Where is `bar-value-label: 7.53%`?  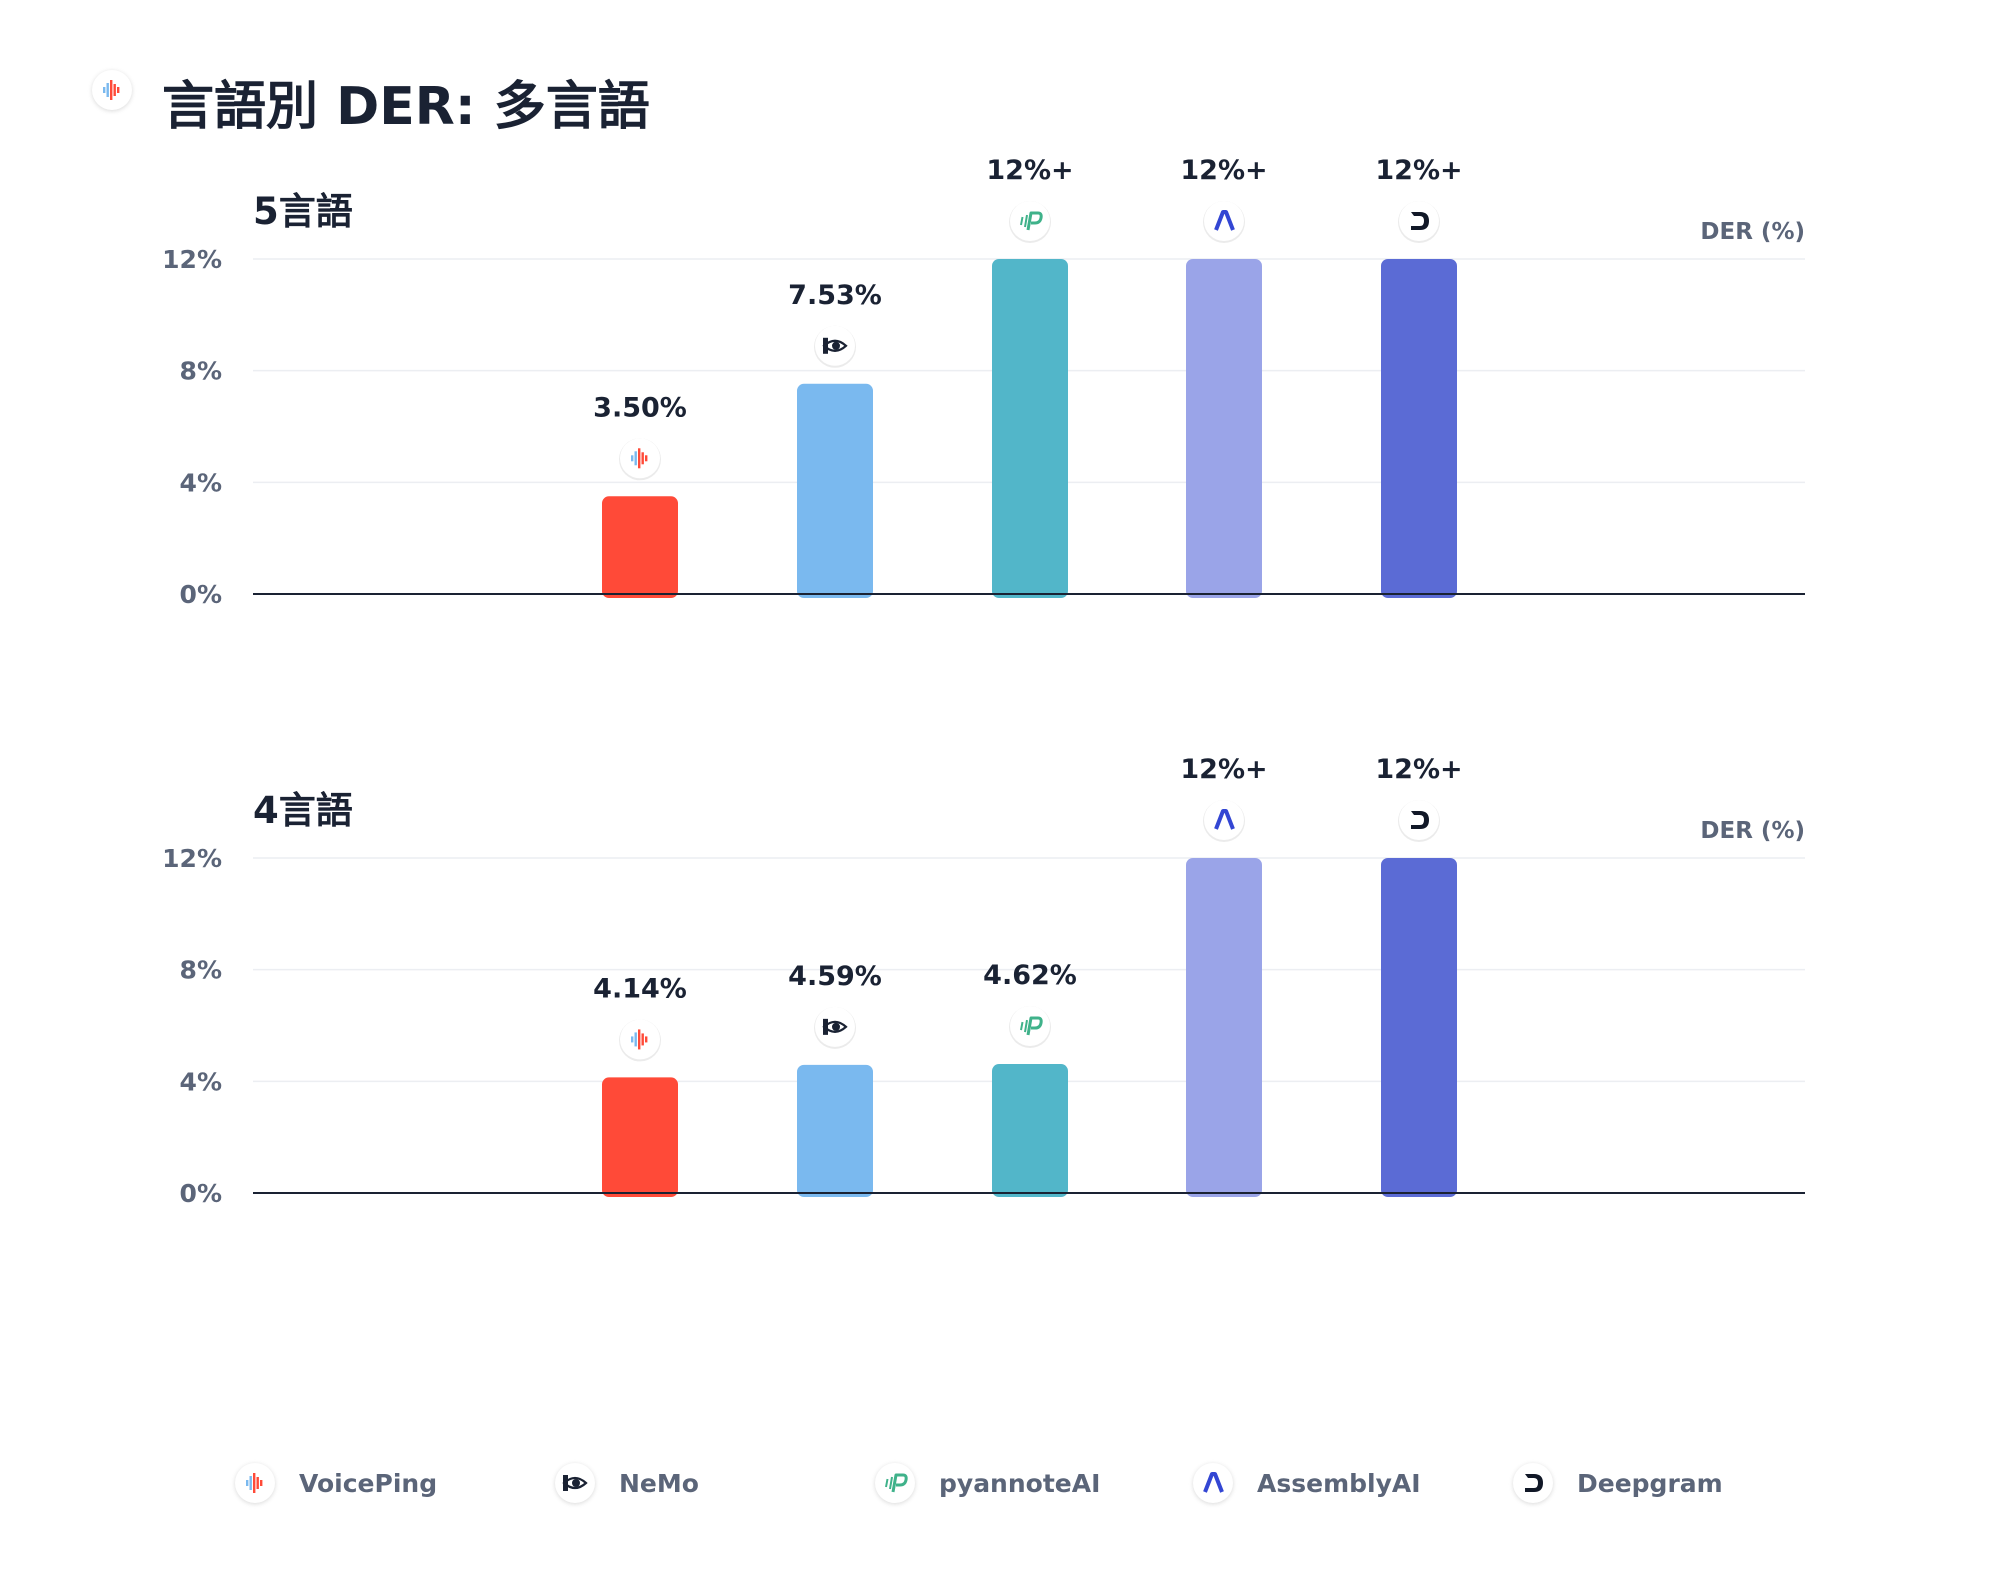 bar-value-label: 7.53% is located at coordinates (835, 295).